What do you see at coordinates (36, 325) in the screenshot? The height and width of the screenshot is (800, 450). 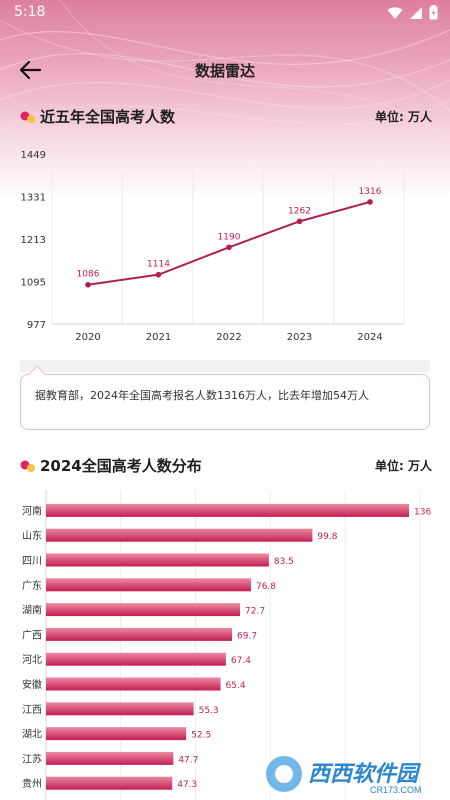 I see `y-tick-label: 977` at bounding box center [36, 325].